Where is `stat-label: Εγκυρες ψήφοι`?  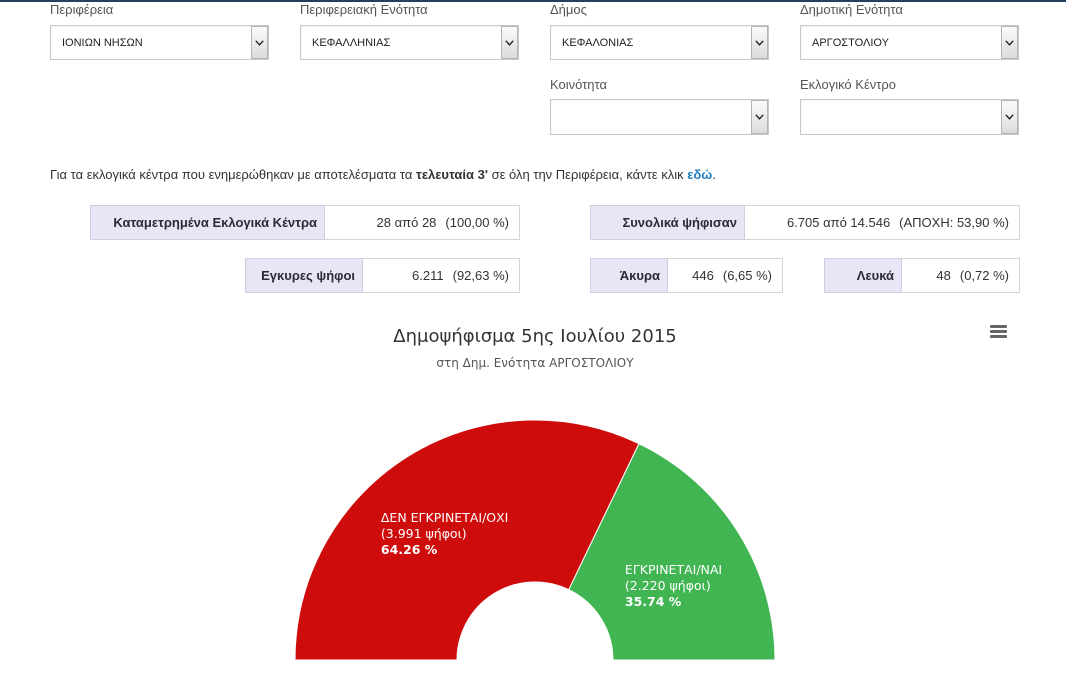 stat-label: Εγκυρες ψήφοι is located at coordinates (304, 275).